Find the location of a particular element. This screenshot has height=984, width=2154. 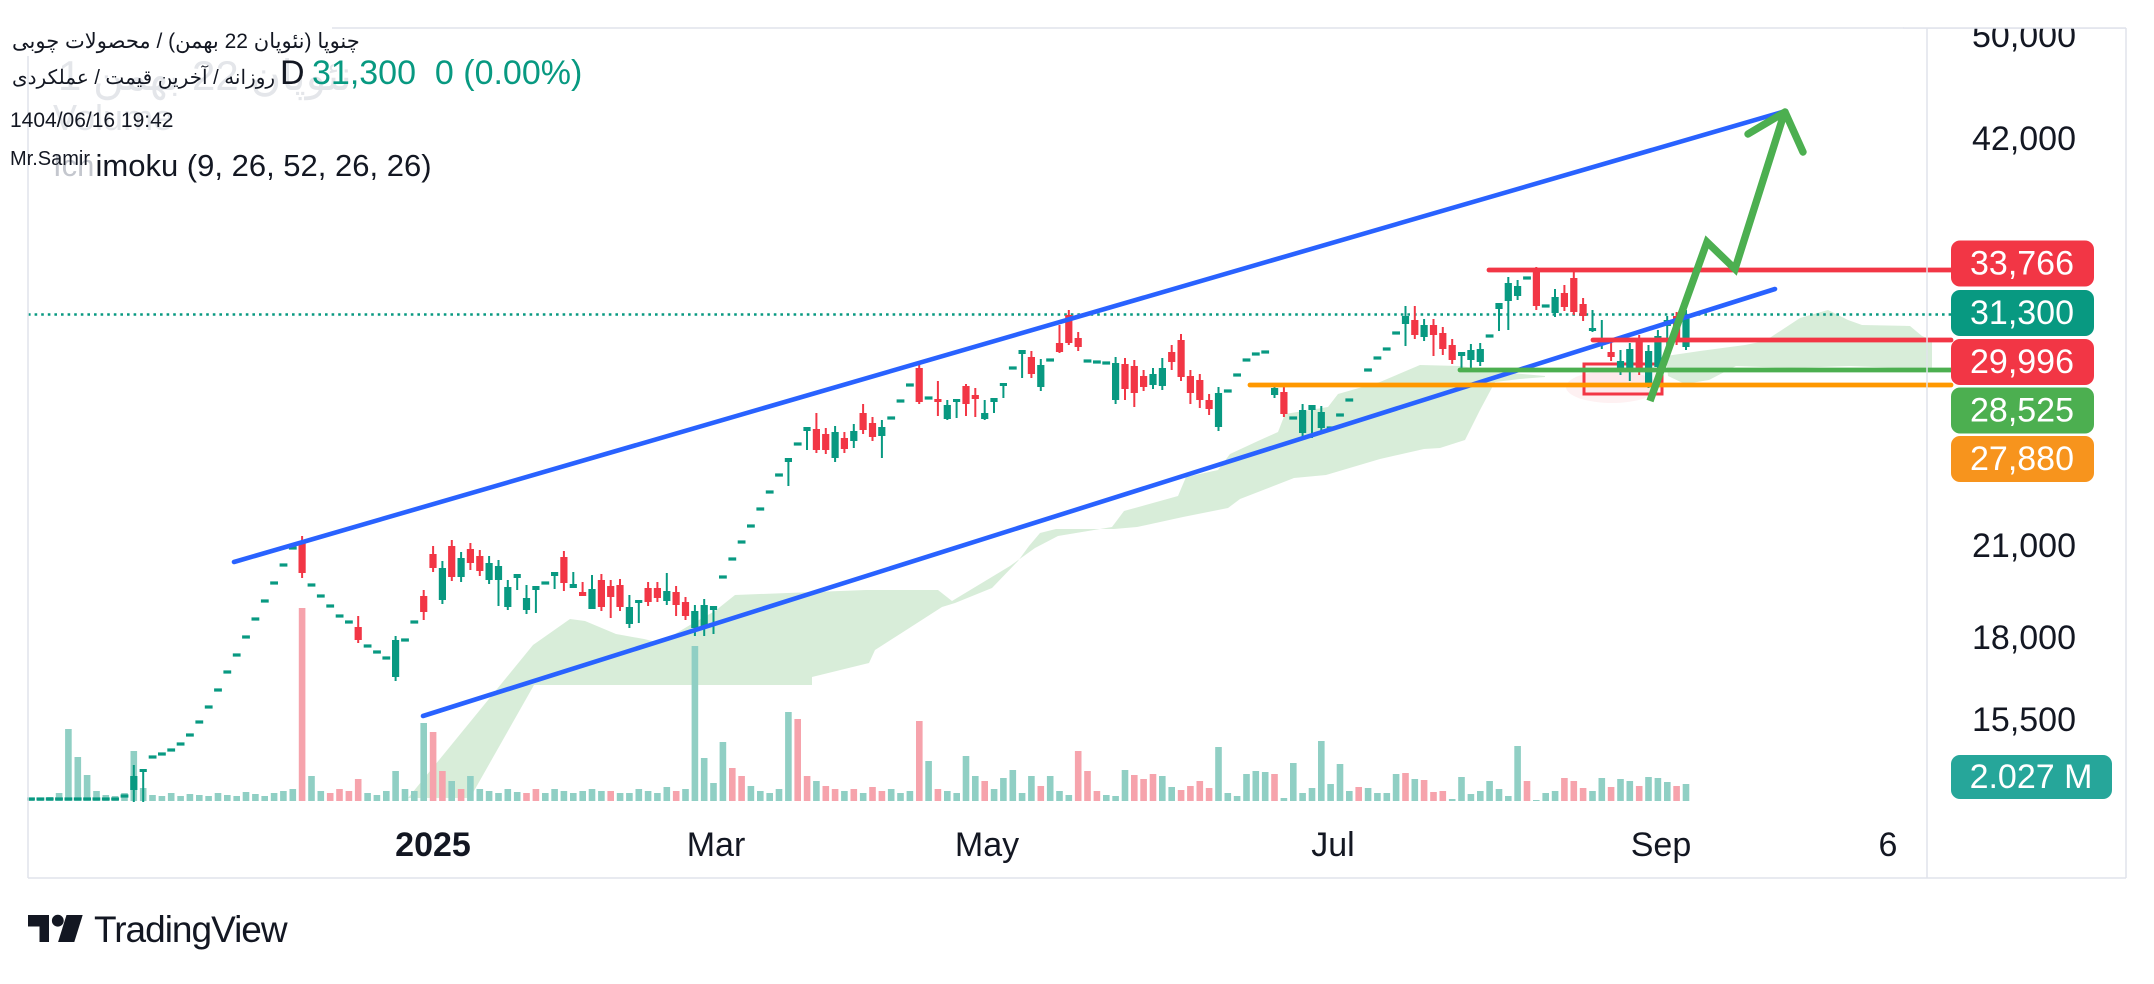

svg-text: 2025 is located at coordinates (433, 845).